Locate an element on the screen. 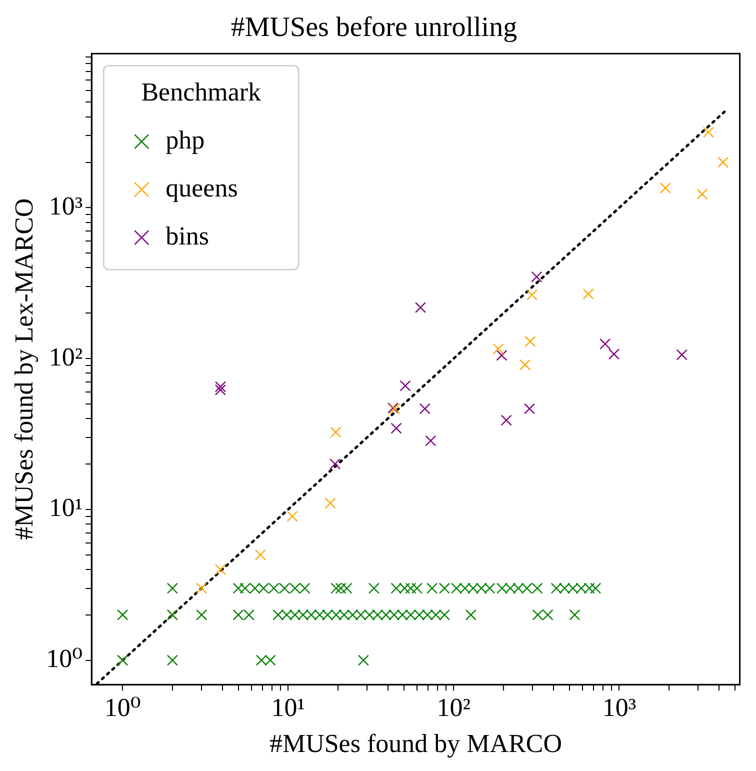 The width and height of the screenshot is (756, 771). legend-label: queens is located at coordinates (202, 187).